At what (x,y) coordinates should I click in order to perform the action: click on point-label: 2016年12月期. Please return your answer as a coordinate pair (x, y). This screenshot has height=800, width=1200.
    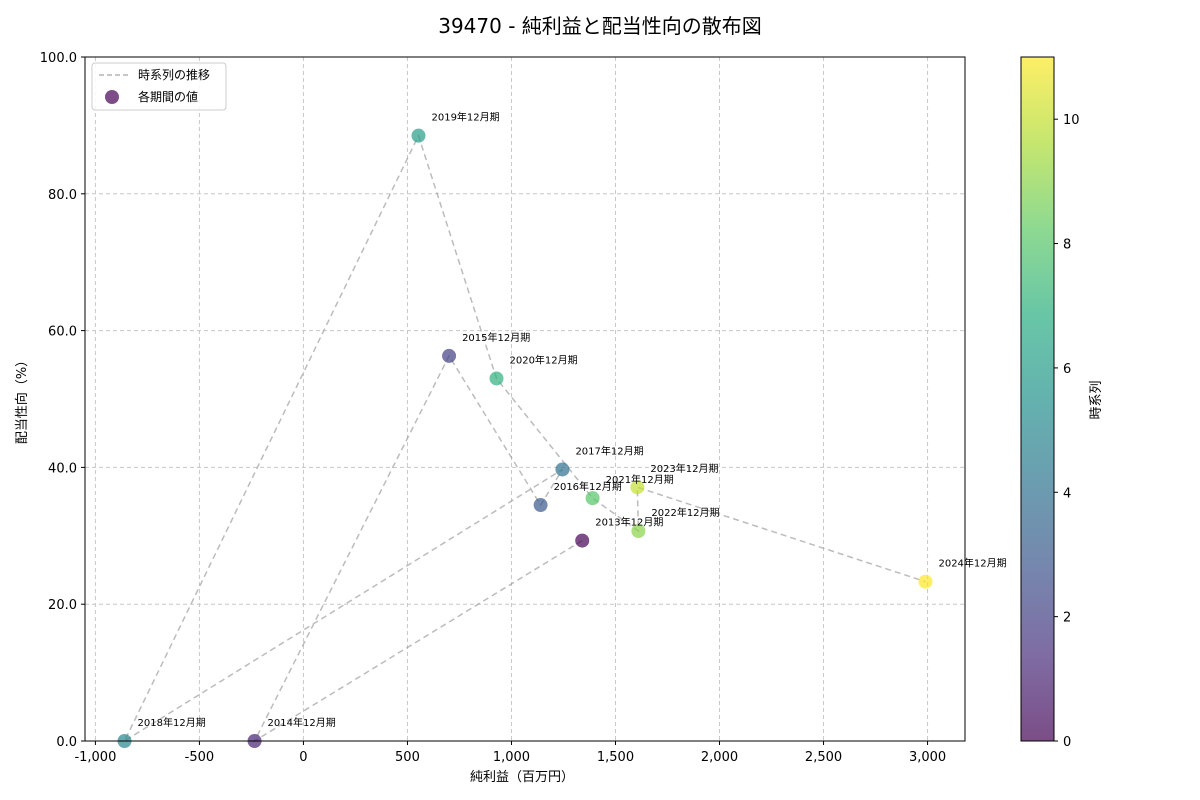
    Looking at the image, I should click on (588, 486).